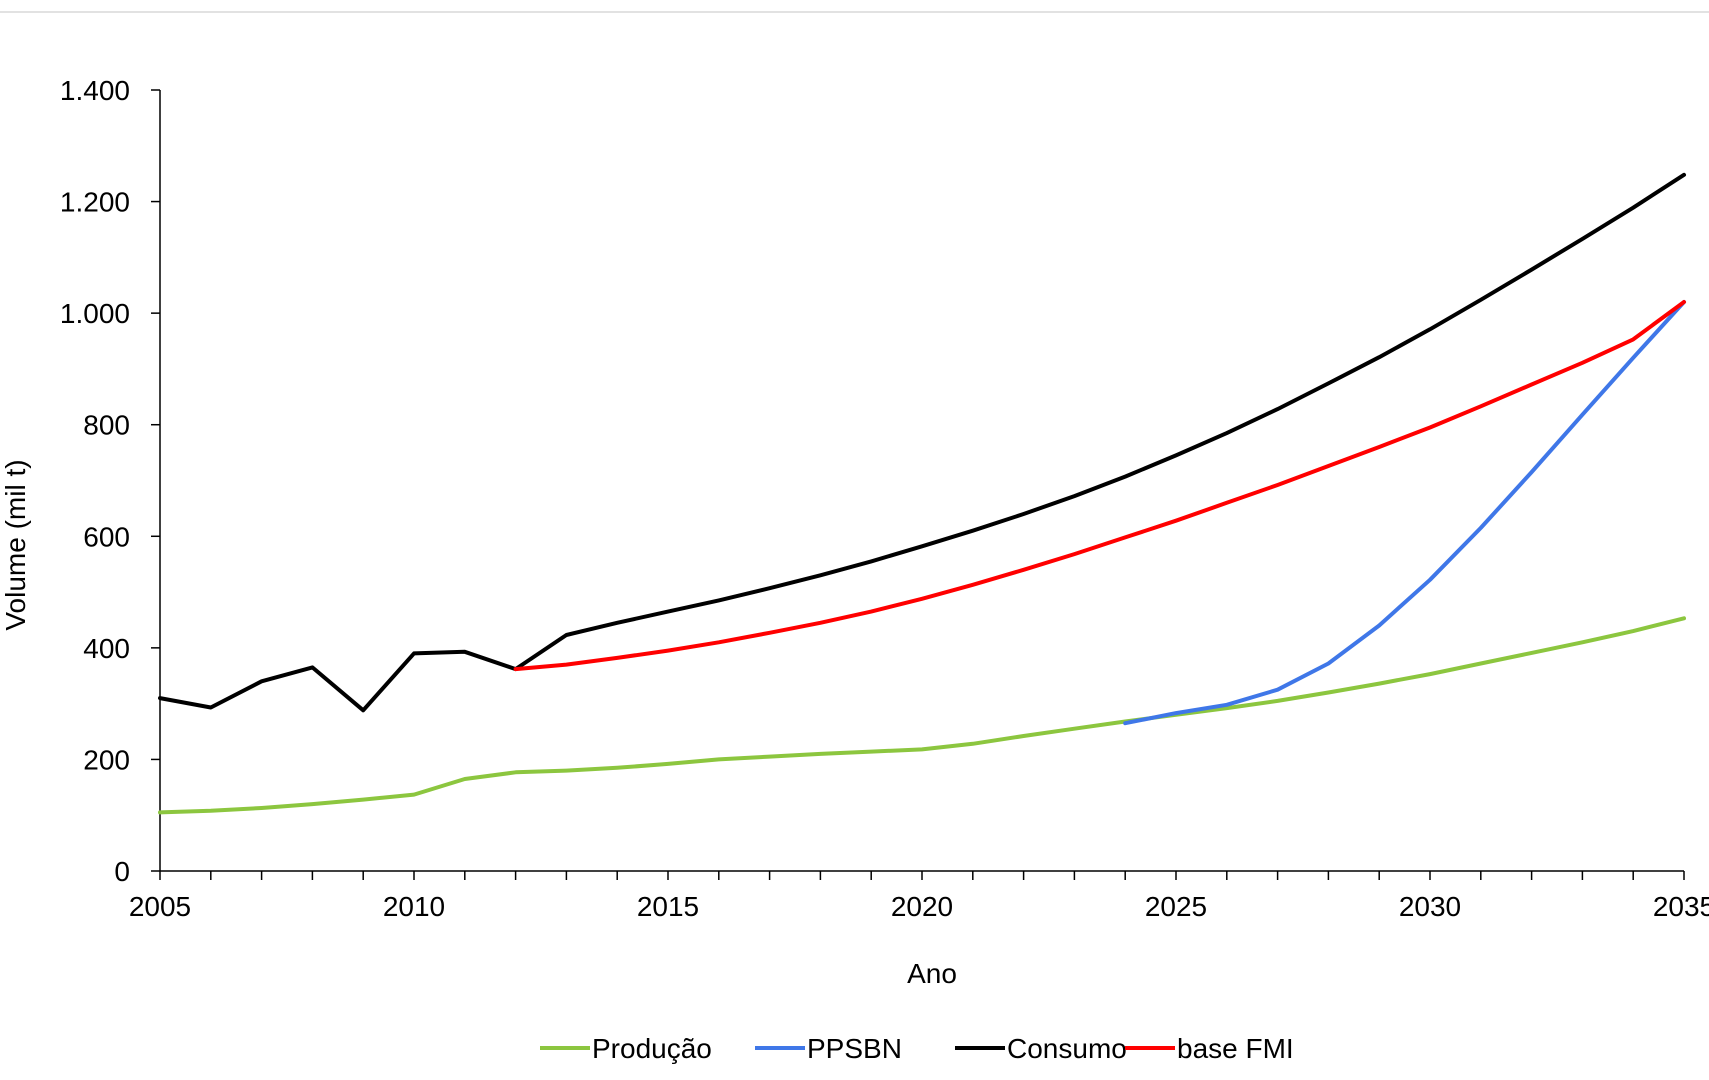 The image size is (1709, 1080). What do you see at coordinates (106, 759) in the screenshot?
I see `y-tick-label: 200` at bounding box center [106, 759].